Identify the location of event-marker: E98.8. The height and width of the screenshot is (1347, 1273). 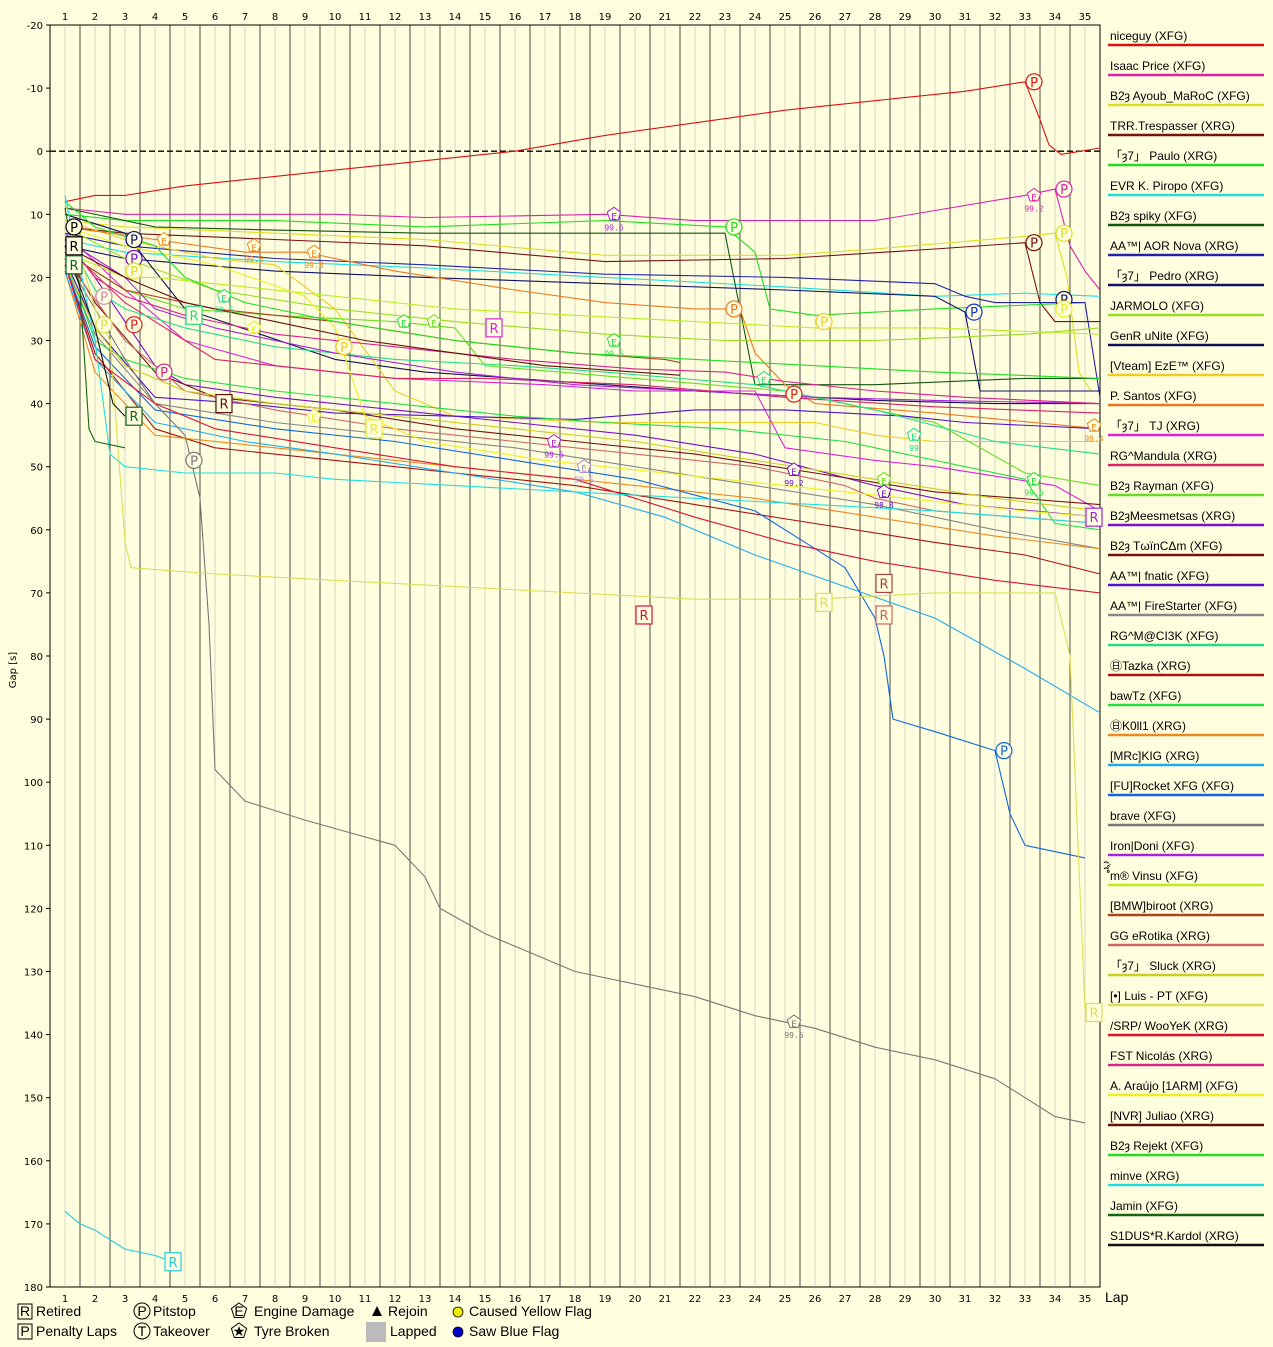
(884, 497).